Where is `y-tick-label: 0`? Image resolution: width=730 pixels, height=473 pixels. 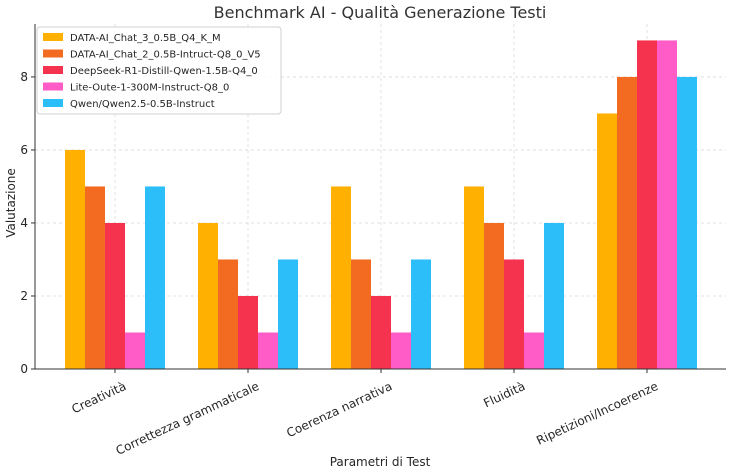
y-tick-label: 0 is located at coordinates (24, 369).